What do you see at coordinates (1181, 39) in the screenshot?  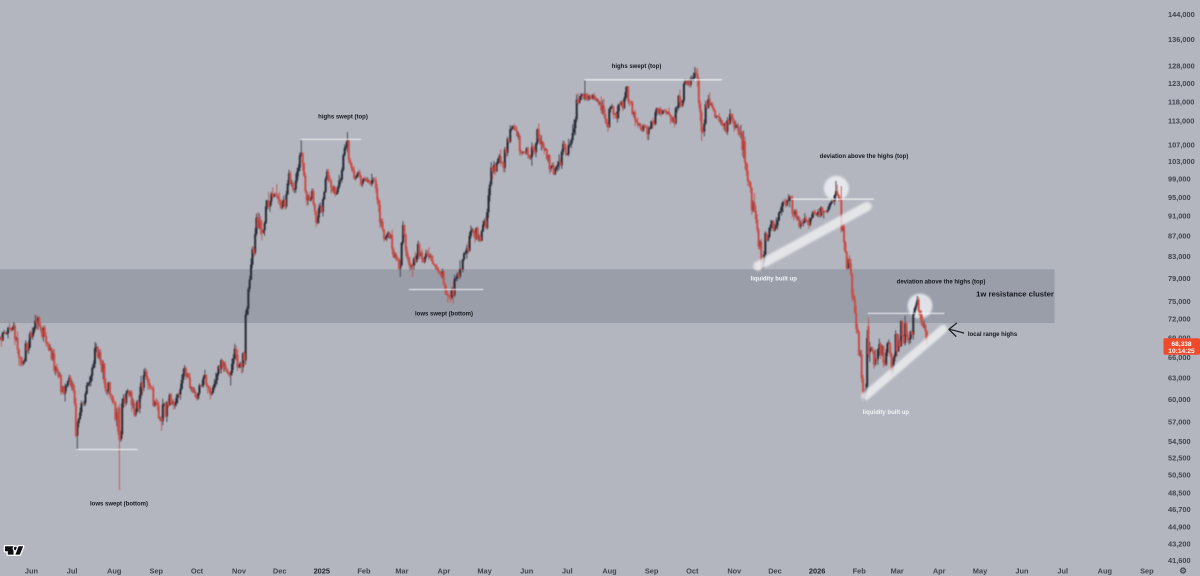 I see `svg-text: 136,000` at bounding box center [1181, 39].